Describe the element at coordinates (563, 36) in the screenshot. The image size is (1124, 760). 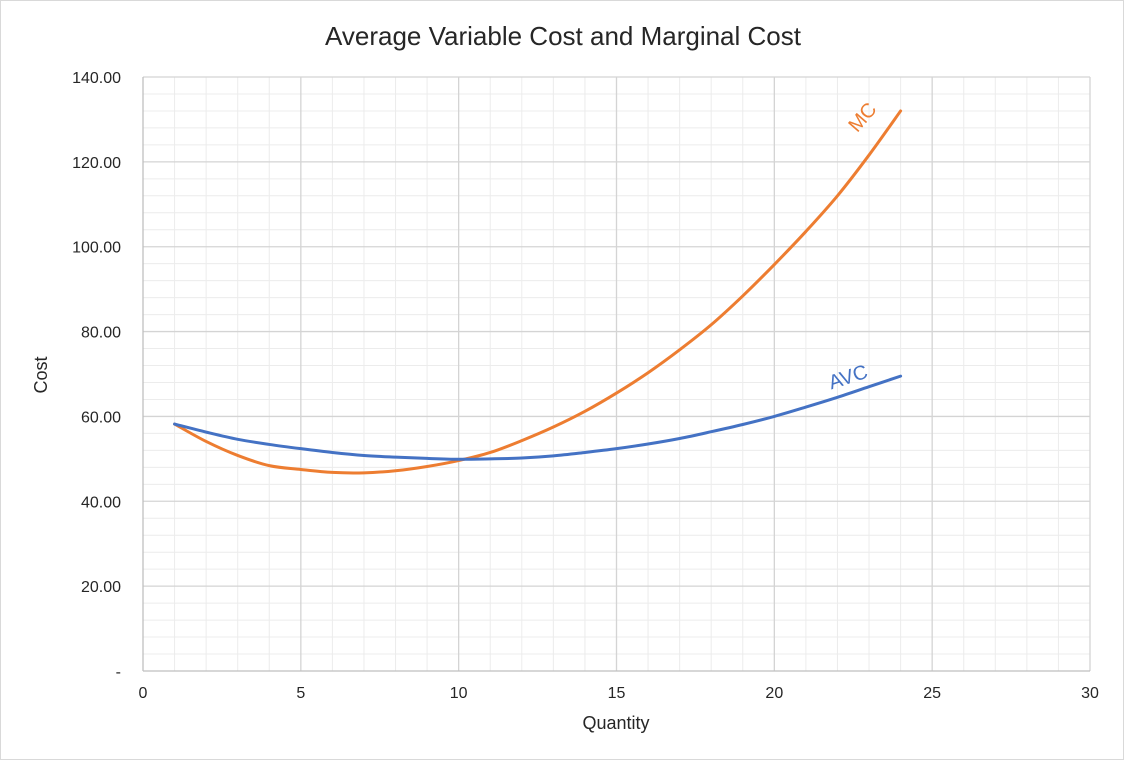
I see `chart-title: Average Variable Cost and Marginal Cost` at that location.